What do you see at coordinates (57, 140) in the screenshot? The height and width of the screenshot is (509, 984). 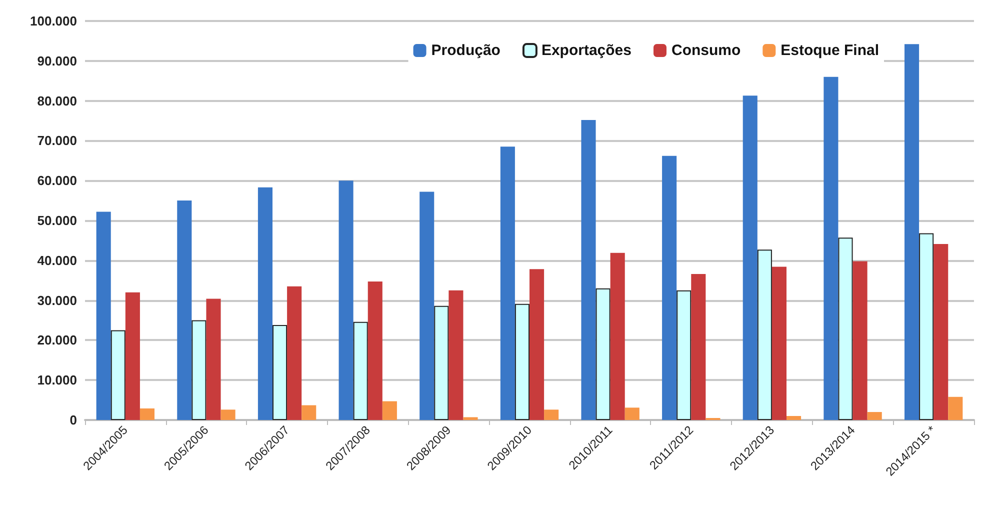 I see `y-tick-label: 70.000` at bounding box center [57, 140].